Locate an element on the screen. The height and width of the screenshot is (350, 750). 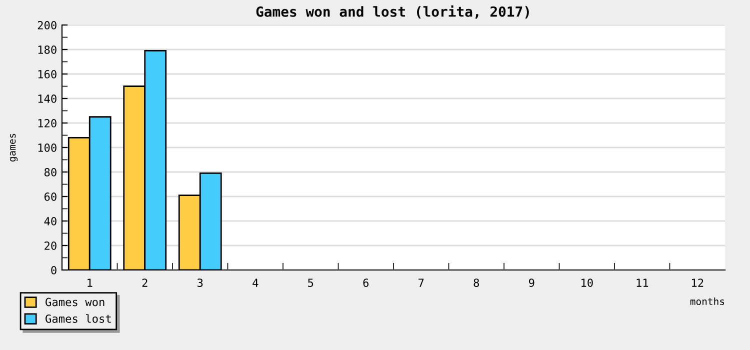
y-tick-label: 160 is located at coordinates (47, 74).